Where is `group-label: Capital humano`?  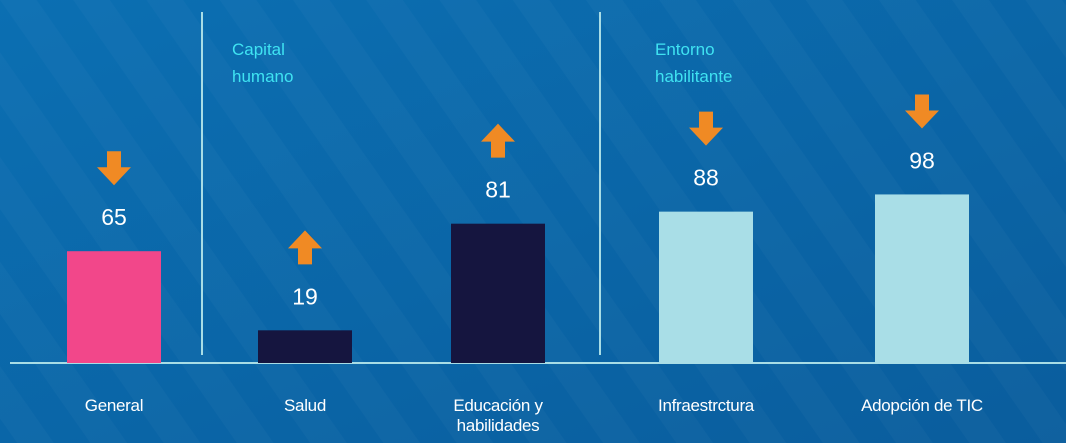
group-label: Capital humano is located at coordinates (263, 63).